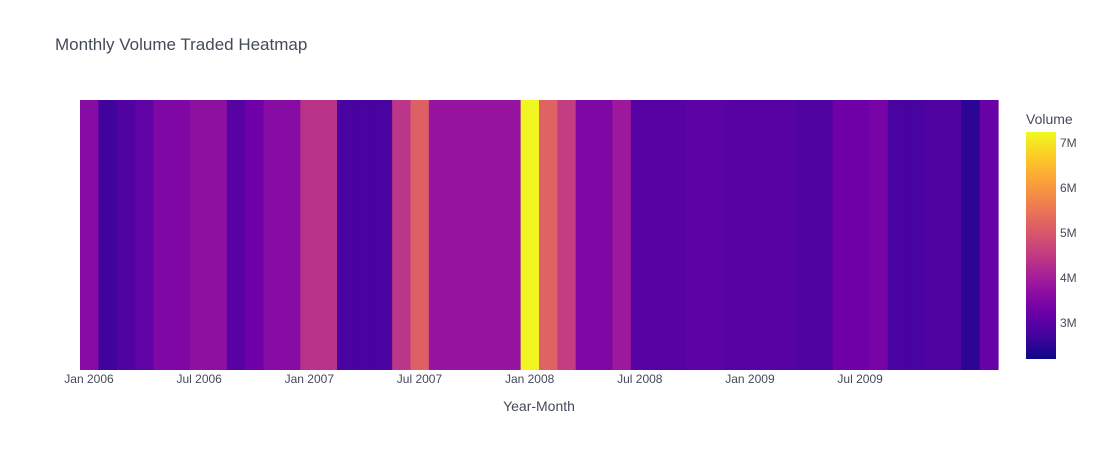 This screenshot has height=455, width=1101. What do you see at coordinates (539, 406) in the screenshot?
I see `x-axis-label: Year-Month` at bounding box center [539, 406].